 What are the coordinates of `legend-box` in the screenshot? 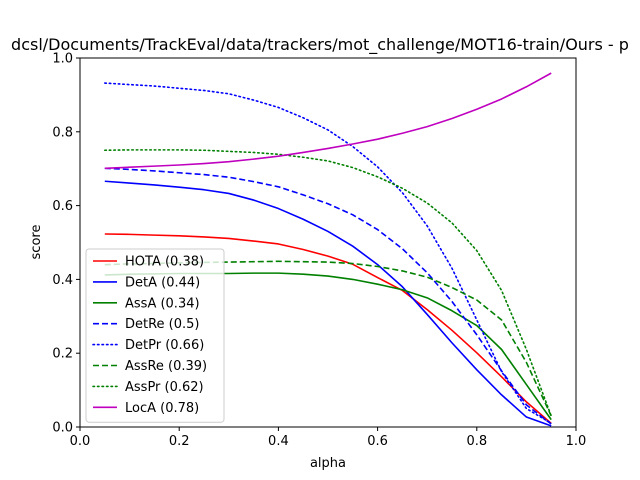 It's located at (155, 335).